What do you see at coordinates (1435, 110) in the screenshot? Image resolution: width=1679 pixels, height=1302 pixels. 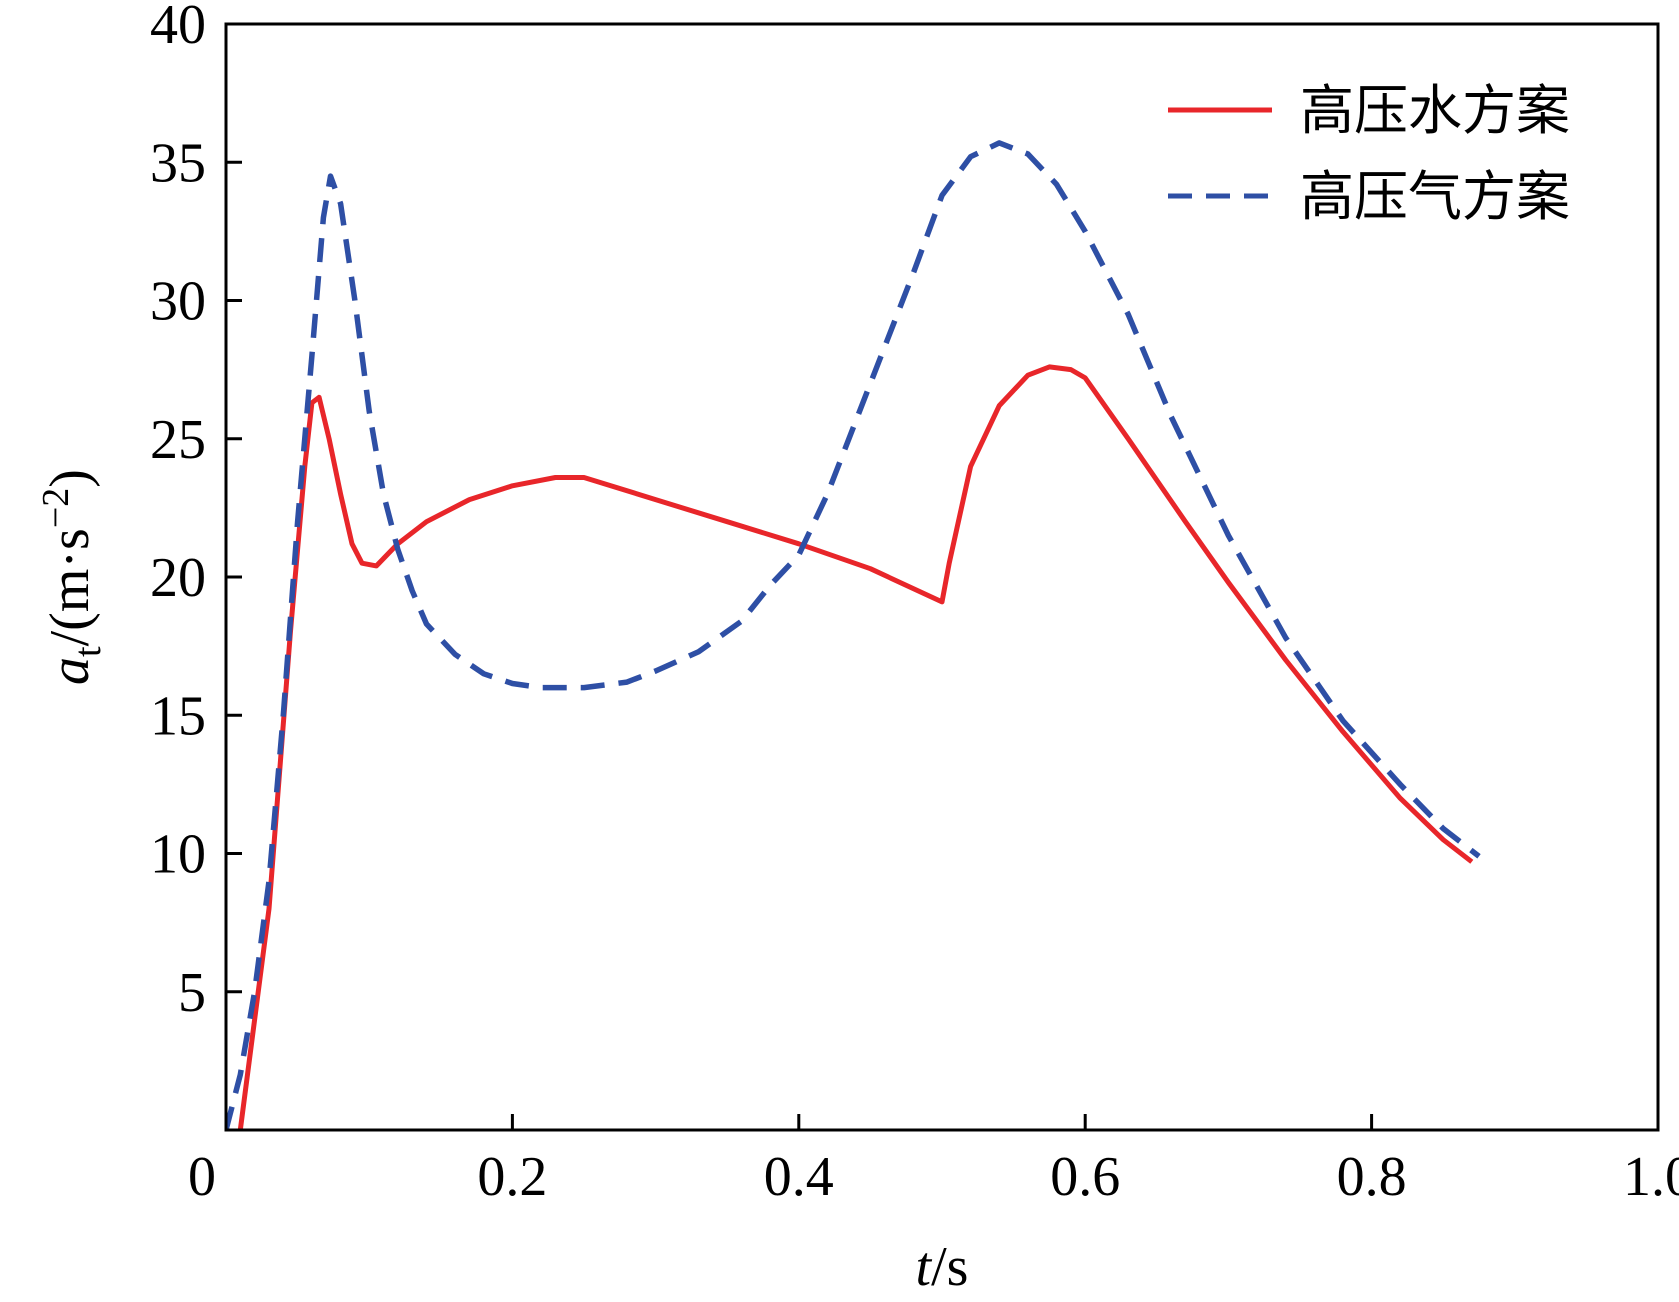 I see `legend-label-1: 高压水方案` at bounding box center [1435, 110].